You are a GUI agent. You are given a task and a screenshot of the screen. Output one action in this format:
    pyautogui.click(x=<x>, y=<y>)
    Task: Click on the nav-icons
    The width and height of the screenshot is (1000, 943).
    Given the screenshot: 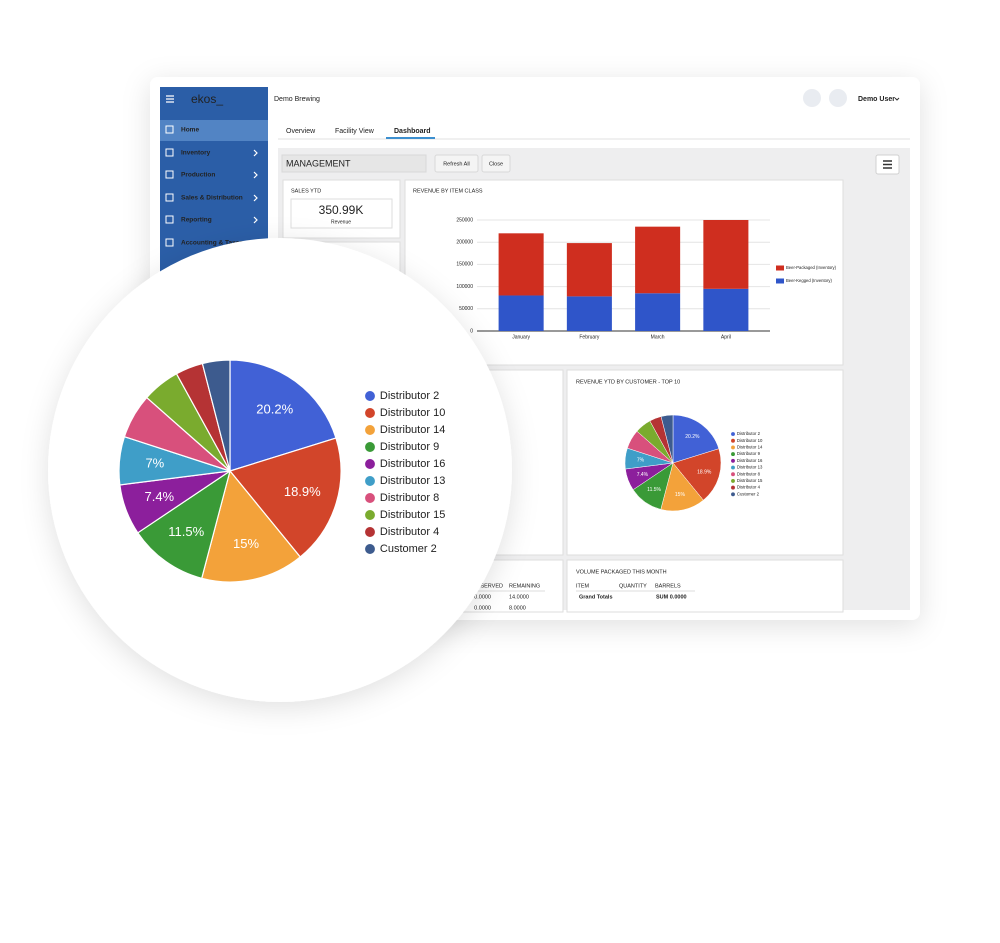 What is the action you would take?
    pyautogui.click(x=169, y=186)
    